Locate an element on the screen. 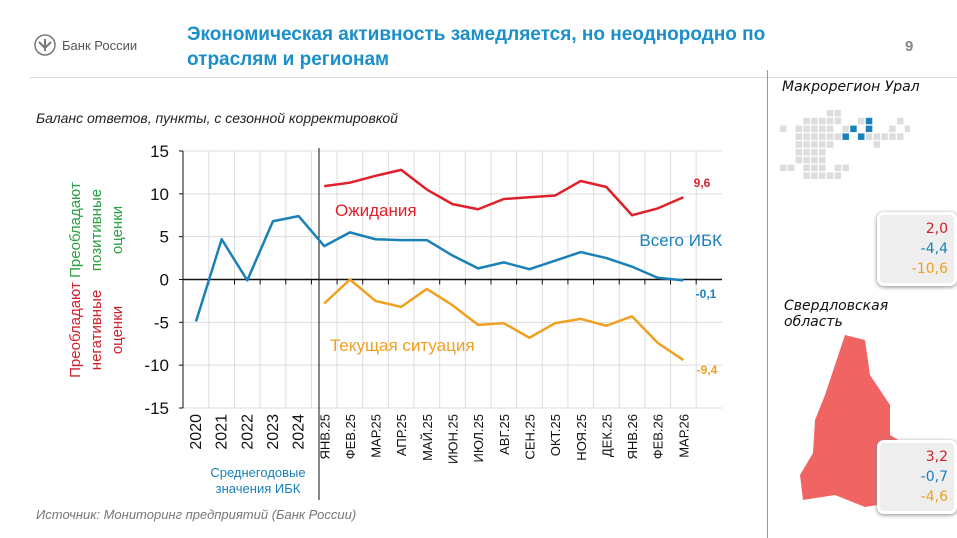 This screenshot has height=538, width=957. x-tick-label: 2022 is located at coordinates (247, 432).